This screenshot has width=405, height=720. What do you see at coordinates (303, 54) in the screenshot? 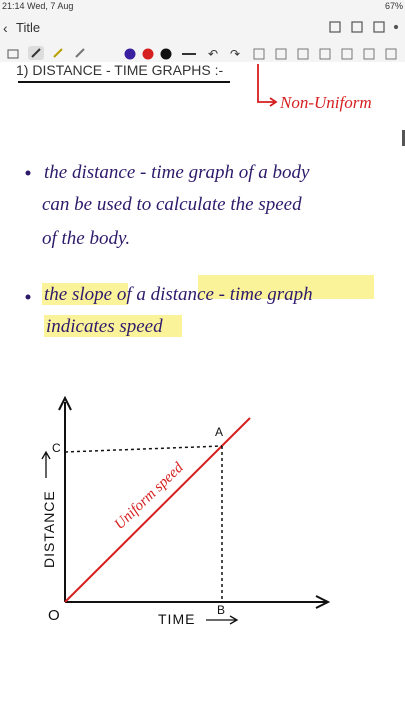
I see `tool-c` at bounding box center [303, 54].